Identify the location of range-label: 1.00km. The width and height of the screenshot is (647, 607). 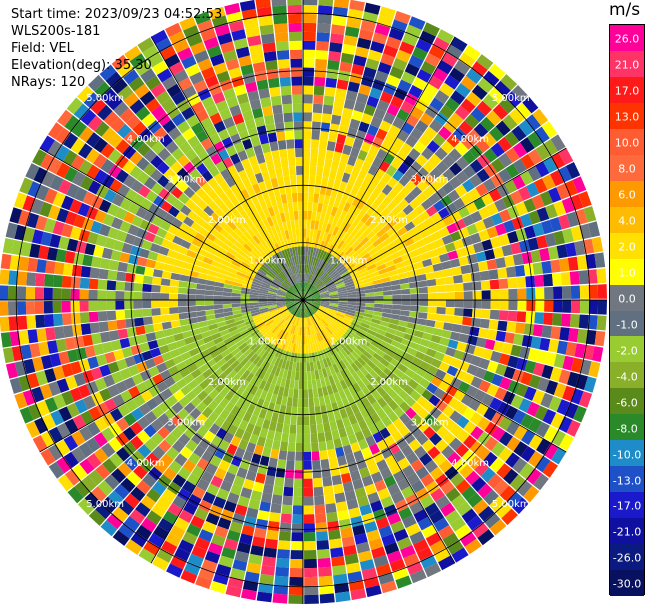
(267, 342).